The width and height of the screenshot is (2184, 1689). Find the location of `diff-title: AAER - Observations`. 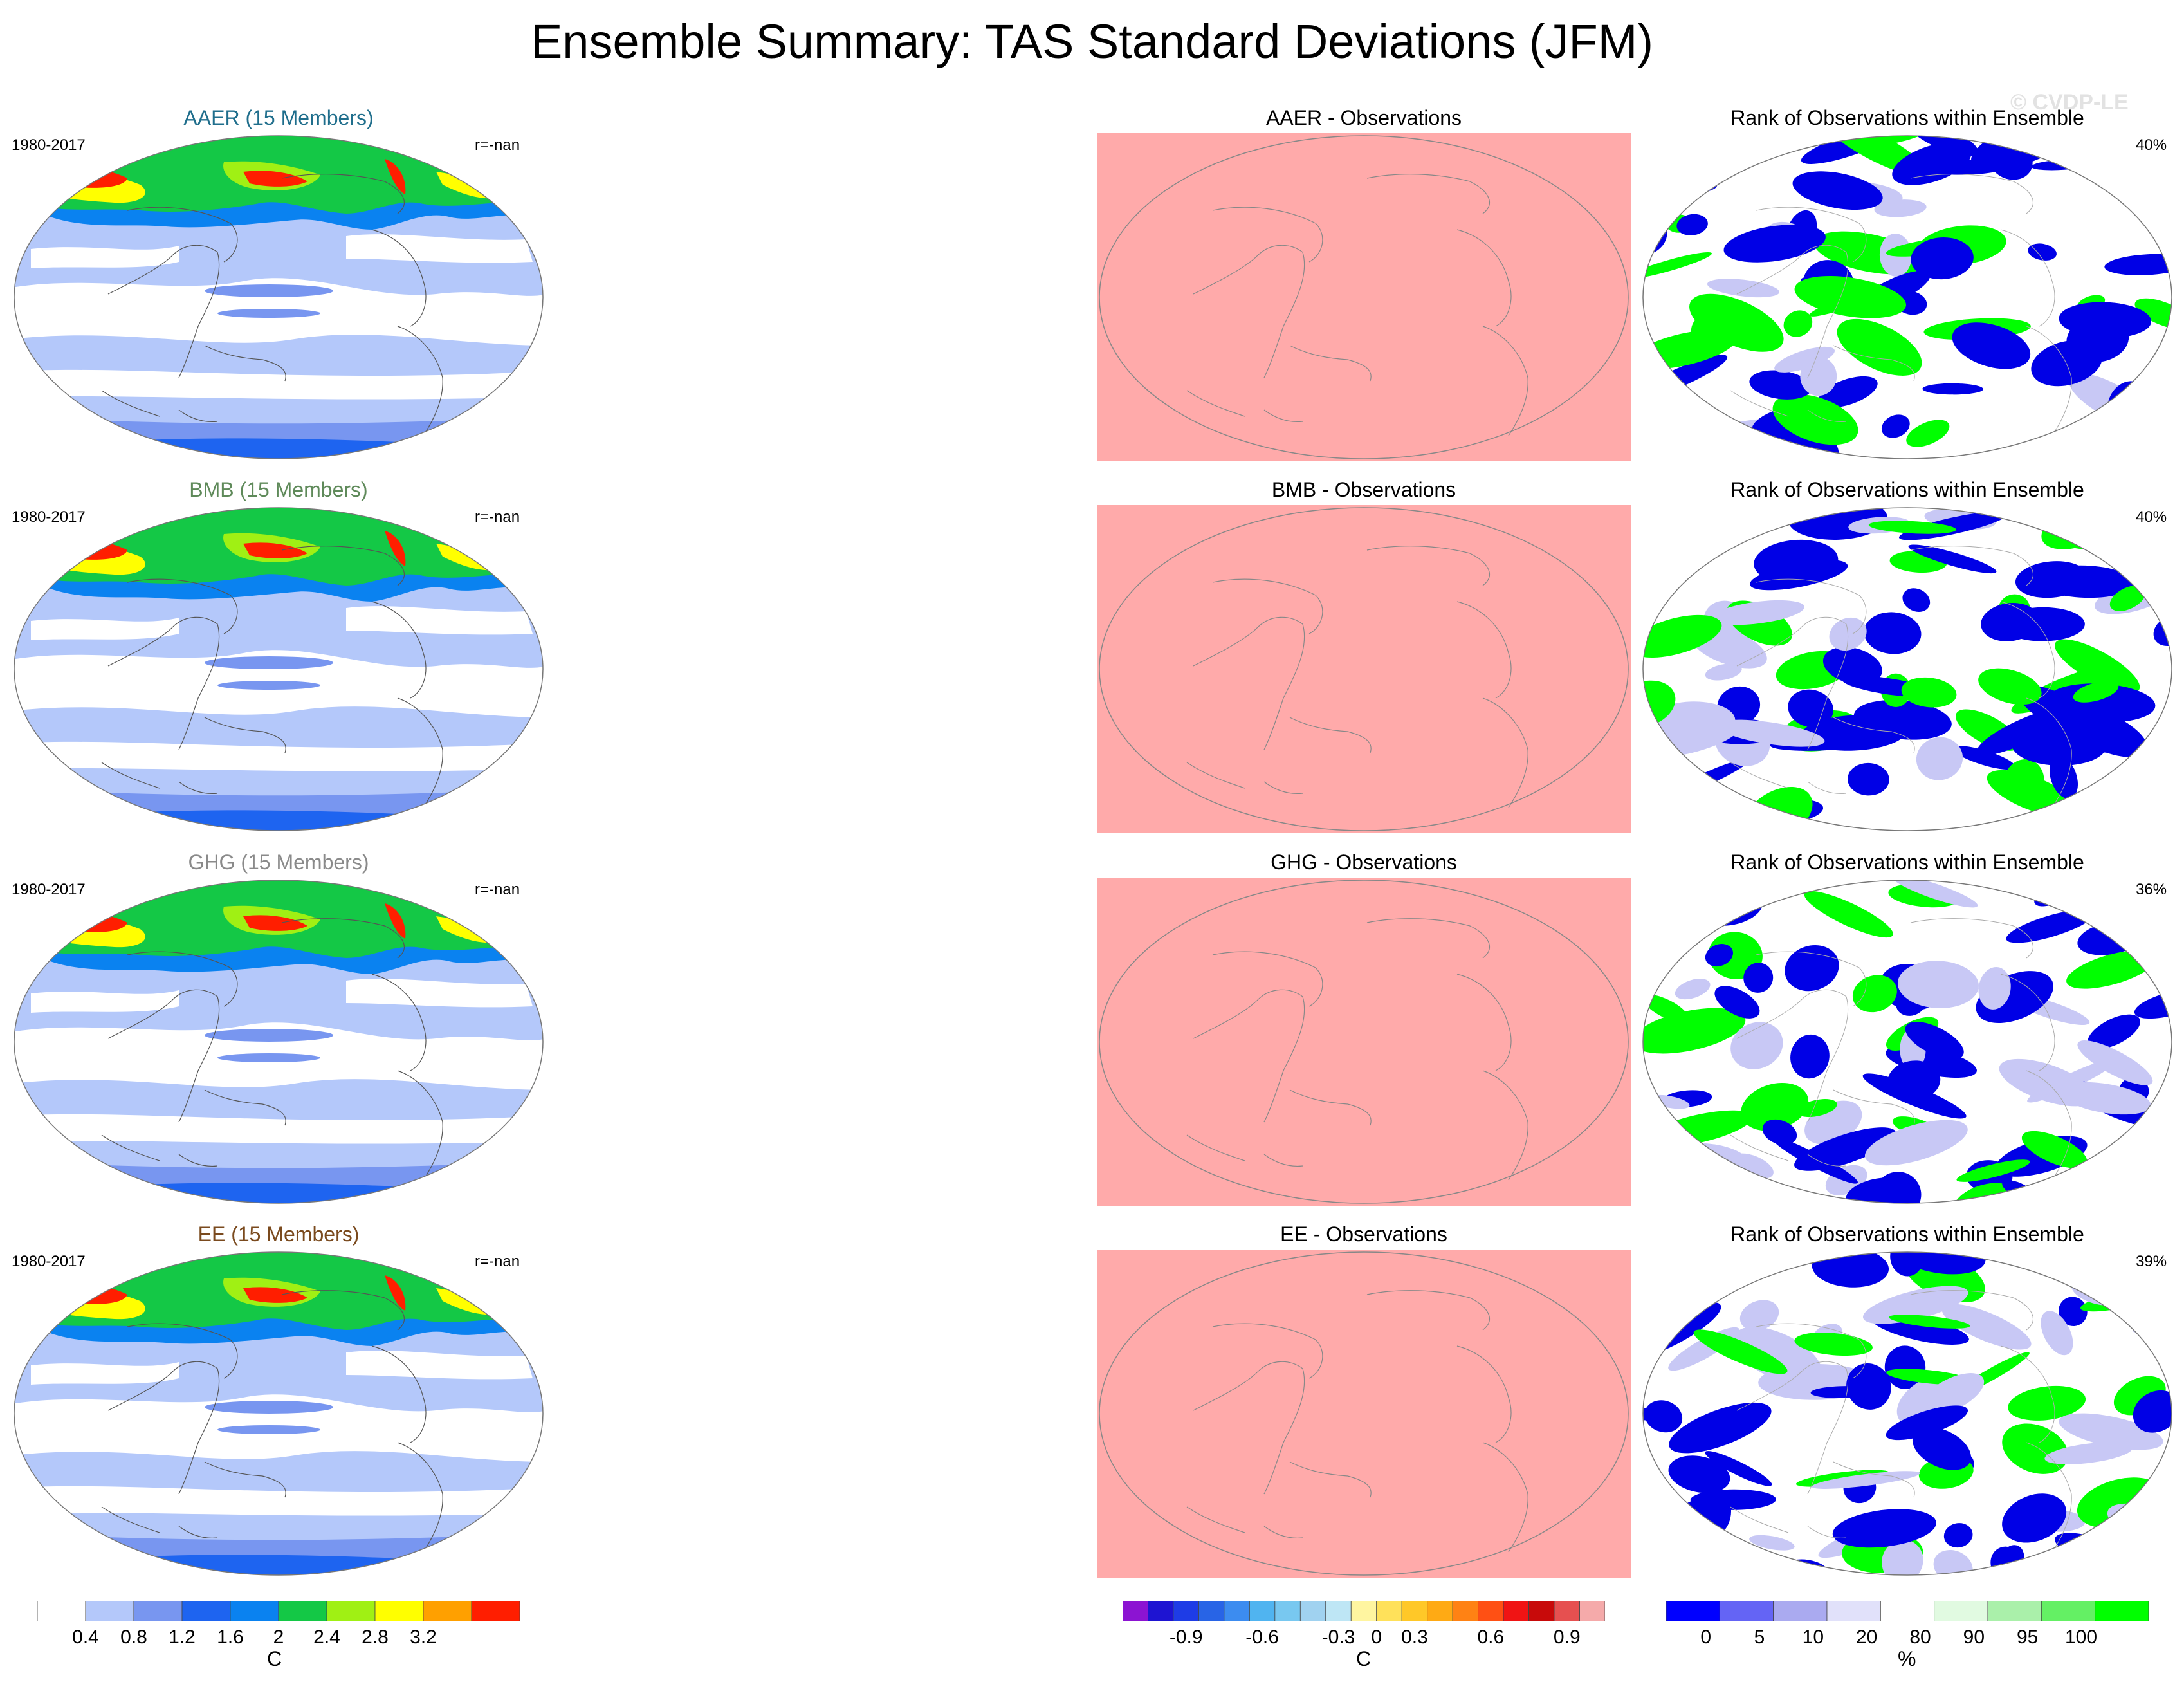

diff-title: AAER - Observations is located at coordinates (1363, 118).